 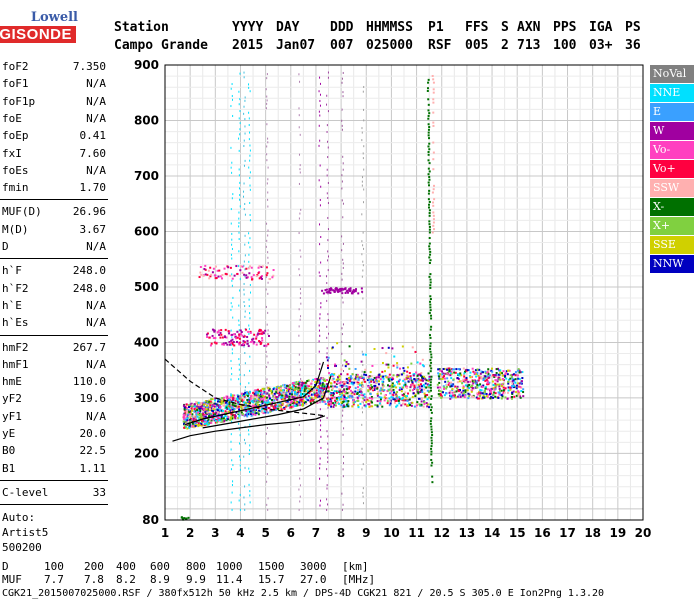 What do you see at coordinates (126, 566) in the screenshot?
I see `d_values-2: 400` at bounding box center [126, 566].